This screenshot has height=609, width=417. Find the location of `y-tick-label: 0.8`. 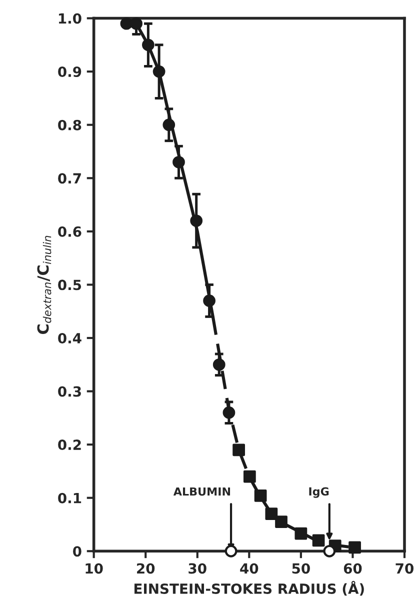

y-tick-label: 0.8 is located at coordinates (70, 125).